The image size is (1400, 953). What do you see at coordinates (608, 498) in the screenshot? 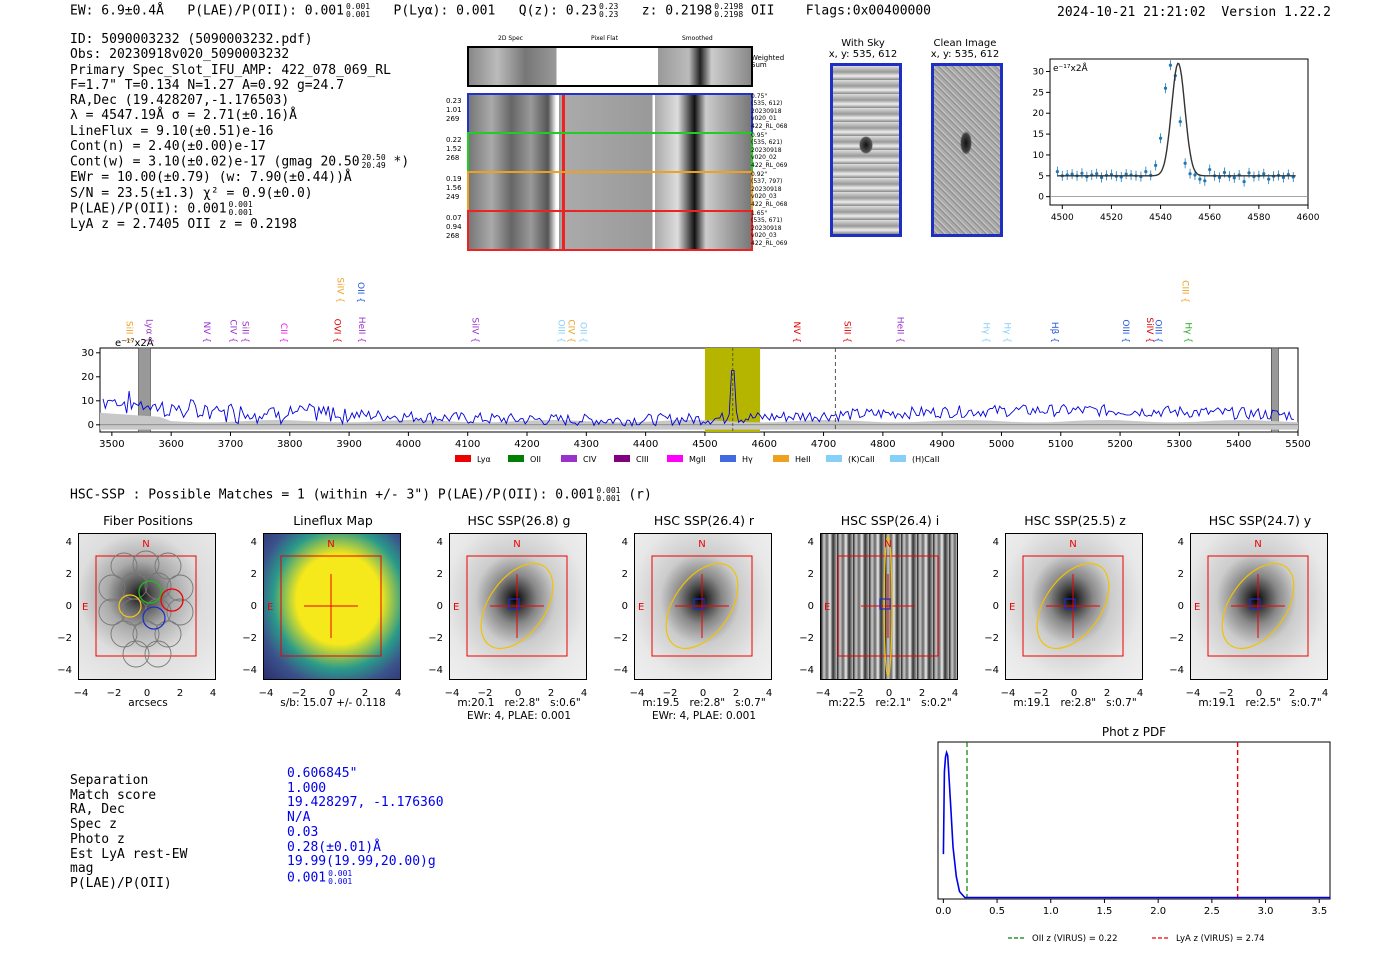
I see `hsc-header-sub: 0.001` at bounding box center [608, 498].